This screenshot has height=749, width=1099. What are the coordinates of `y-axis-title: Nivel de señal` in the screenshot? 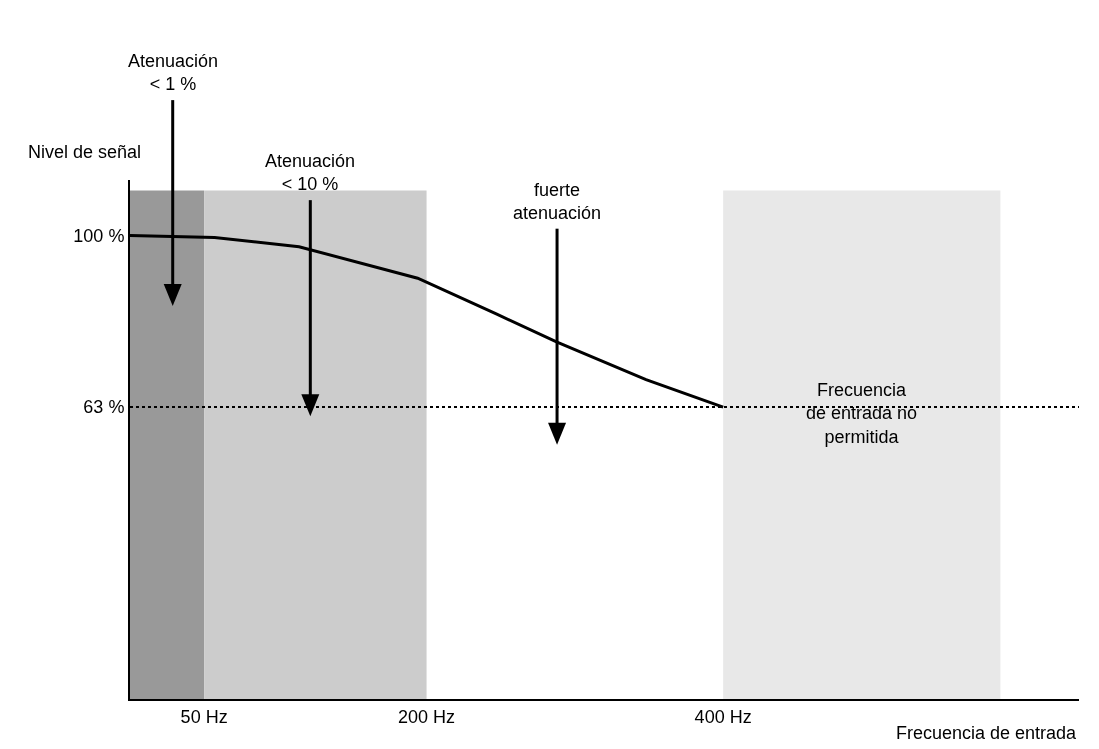 It's located at (85, 152).